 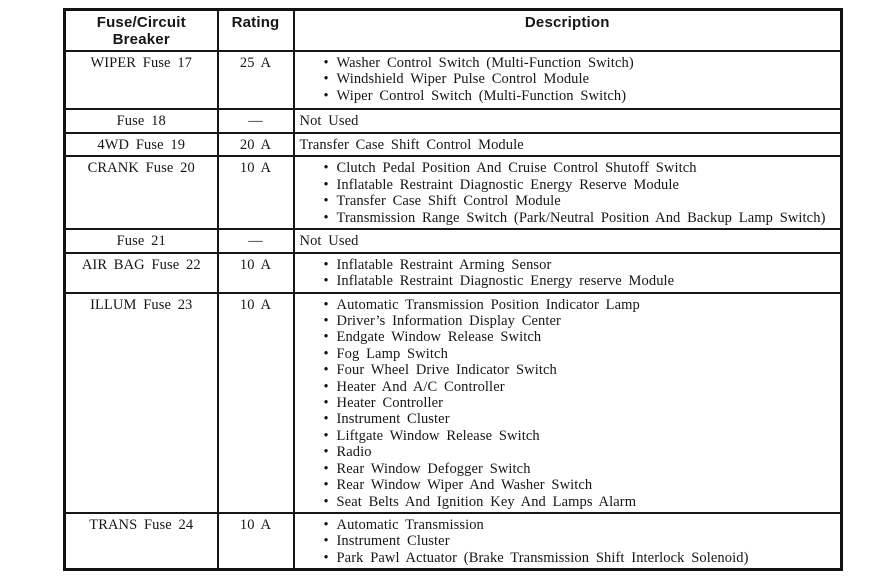 I want to click on description-bullet-item: Windshield Wiper Pulse Control Module, so click(x=568, y=79).